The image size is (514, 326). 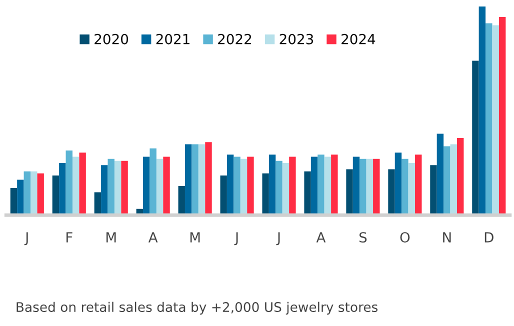 What do you see at coordinates (69, 237) in the screenshot?
I see `x-tick-label: F` at bounding box center [69, 237].